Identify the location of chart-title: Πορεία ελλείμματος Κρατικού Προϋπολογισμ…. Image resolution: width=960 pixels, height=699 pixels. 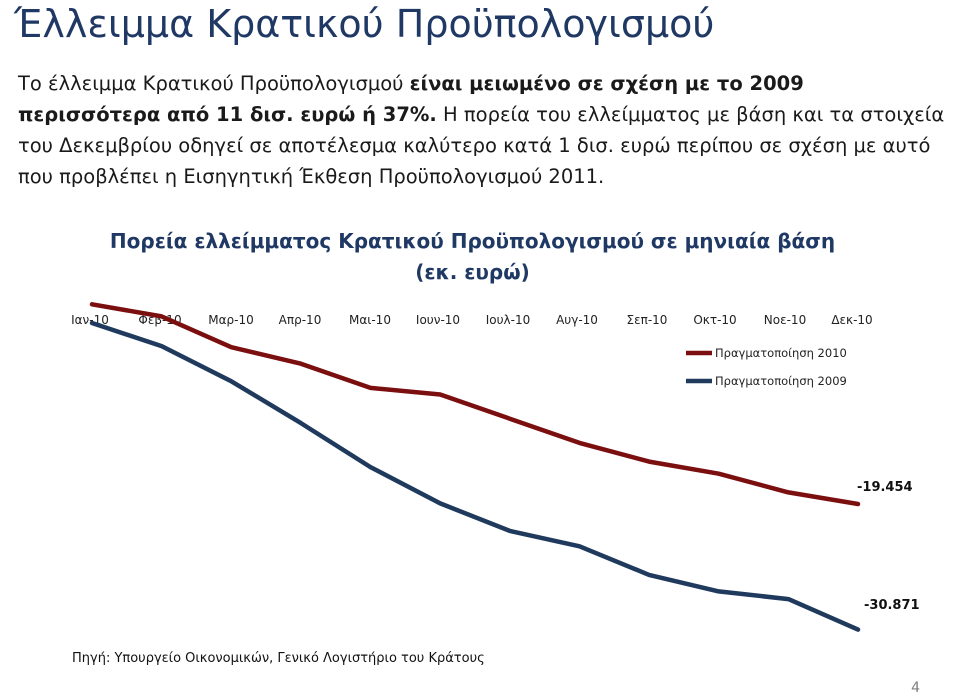
(472, 256).